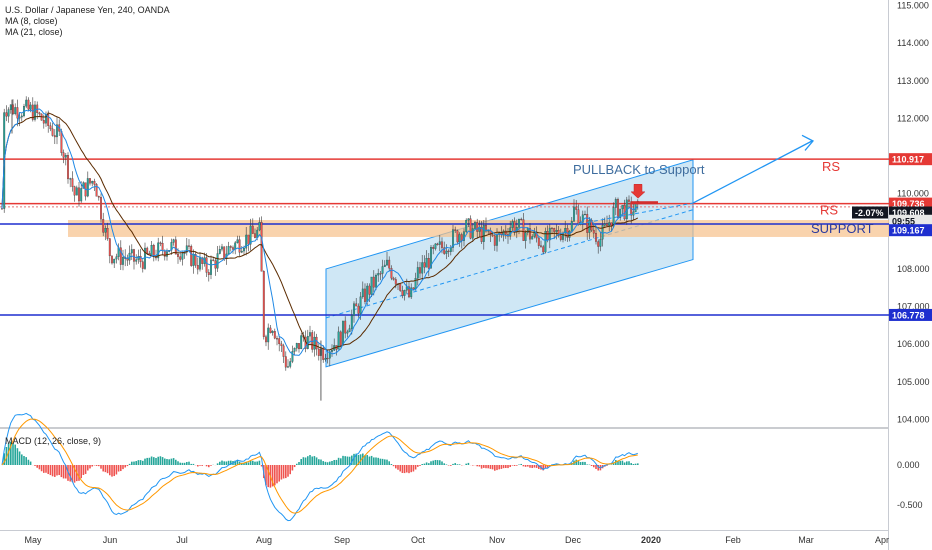 The image size is (932, 550). I want to click on macd-line, so click(319, 467).